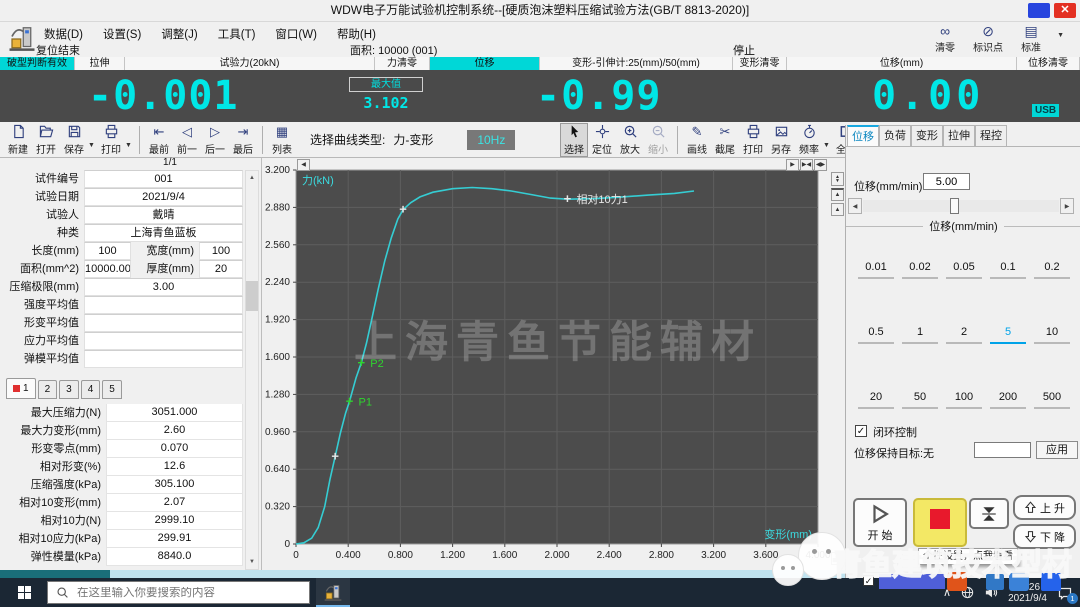  What do you see at coordinates (964, 334) in the screenshot?
I see `speed-preset: 2` at bounding box center [964, 334].